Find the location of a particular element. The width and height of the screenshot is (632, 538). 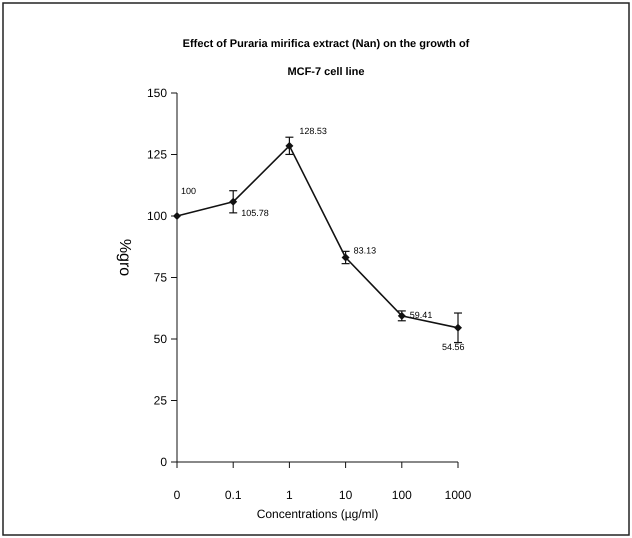

data-label: 59.41 is located at coordinates (421, 315).